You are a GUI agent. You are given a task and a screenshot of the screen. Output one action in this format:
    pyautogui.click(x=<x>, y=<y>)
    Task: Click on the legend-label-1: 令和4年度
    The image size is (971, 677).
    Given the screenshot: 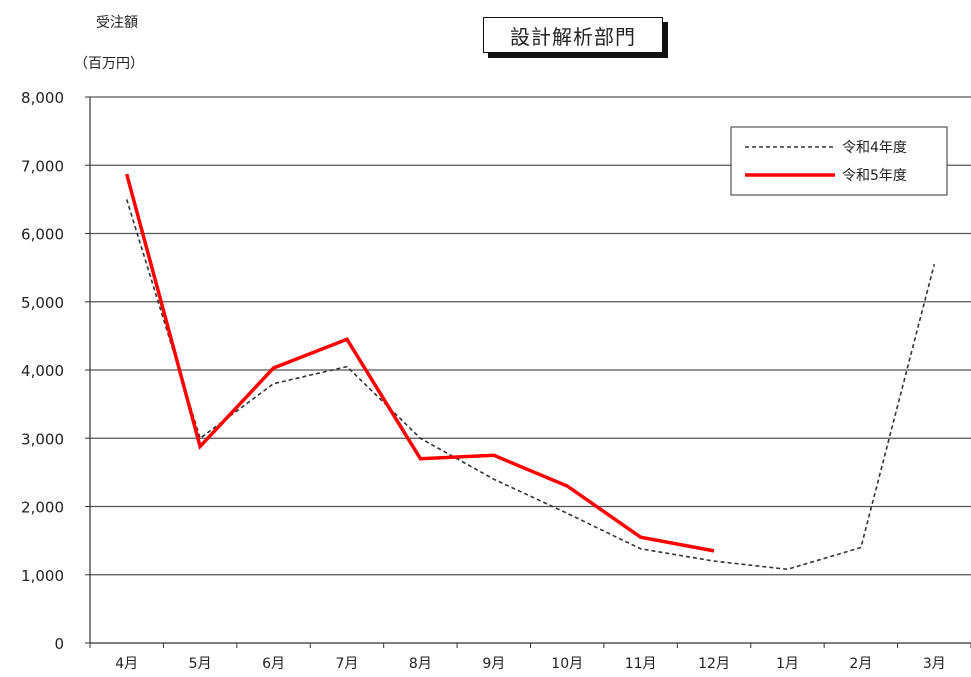 What is the action you would take?
    pyautogui.click(x=874, y=148)
    